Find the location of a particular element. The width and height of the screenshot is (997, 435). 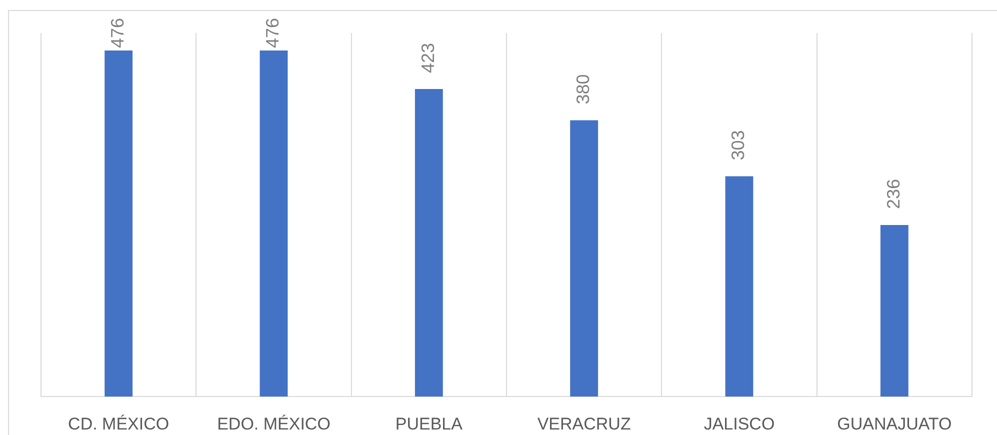

data-label: 236 is located at coordinates (893, 193).